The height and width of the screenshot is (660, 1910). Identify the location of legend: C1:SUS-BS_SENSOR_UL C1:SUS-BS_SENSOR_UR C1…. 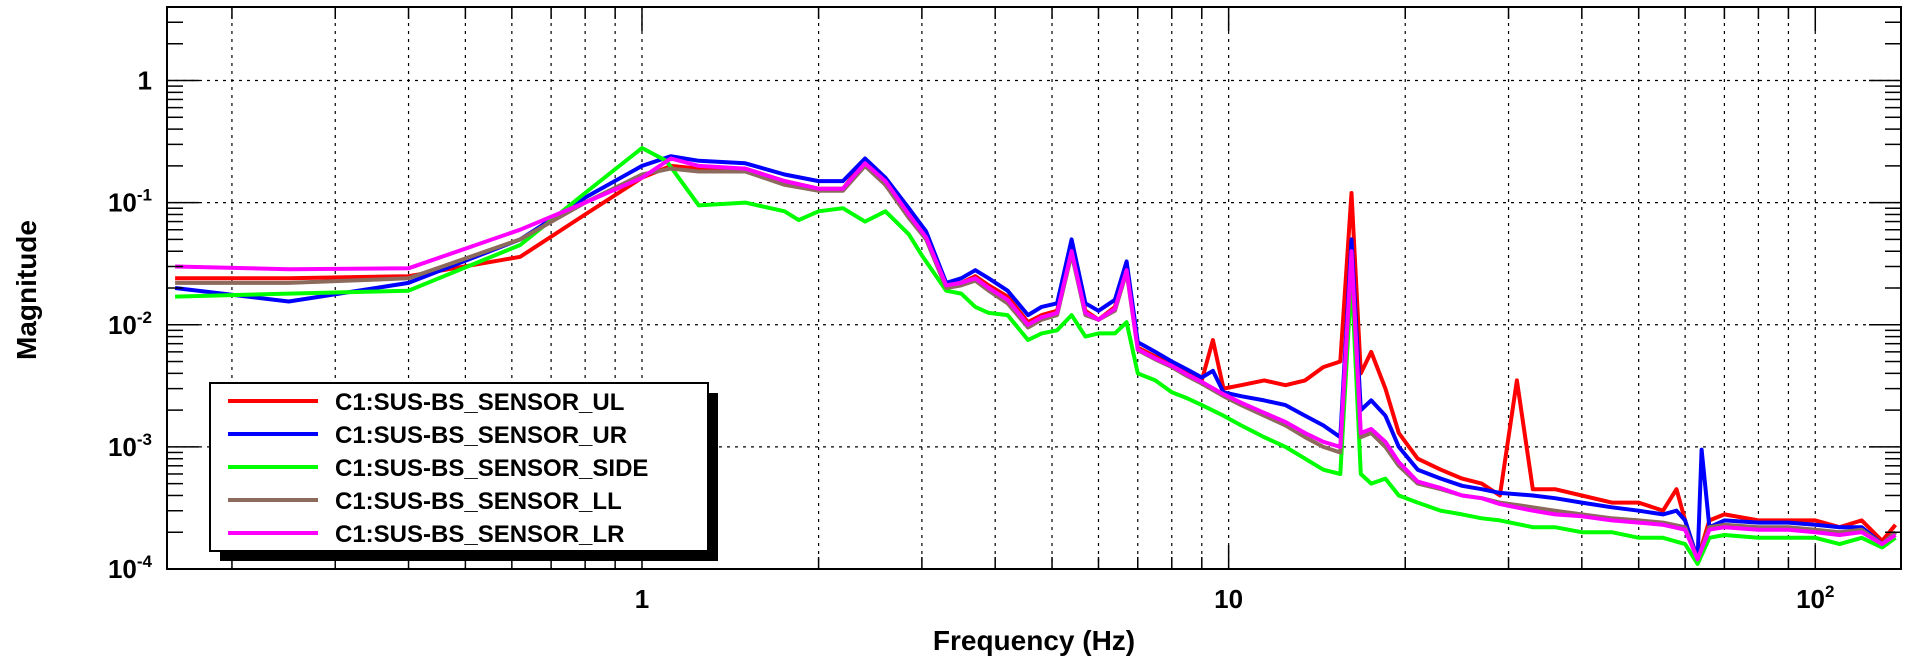
(463, 471).